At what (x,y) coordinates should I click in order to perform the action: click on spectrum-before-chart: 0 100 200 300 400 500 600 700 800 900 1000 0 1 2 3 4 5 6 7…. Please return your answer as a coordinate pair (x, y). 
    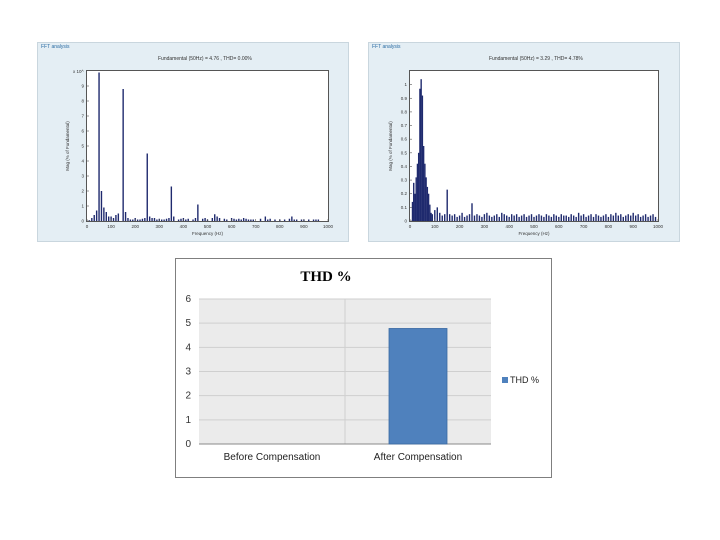
    Looking at the image, I should click on (199, 152).